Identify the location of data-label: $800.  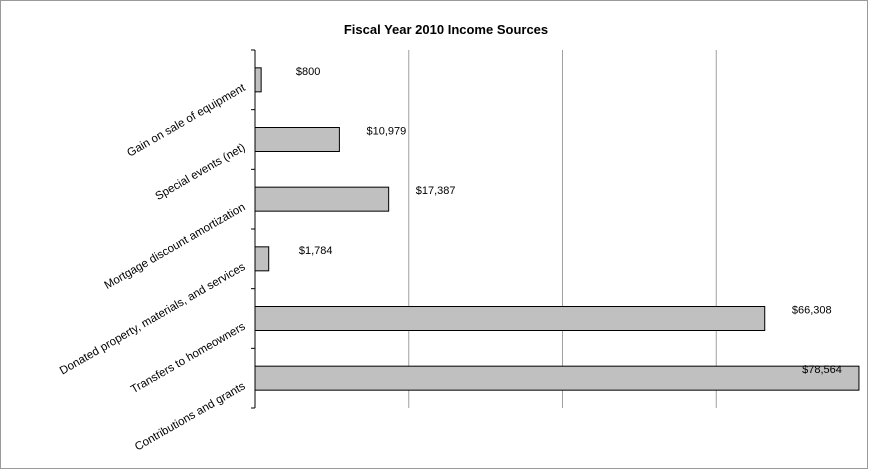
(308, 72).